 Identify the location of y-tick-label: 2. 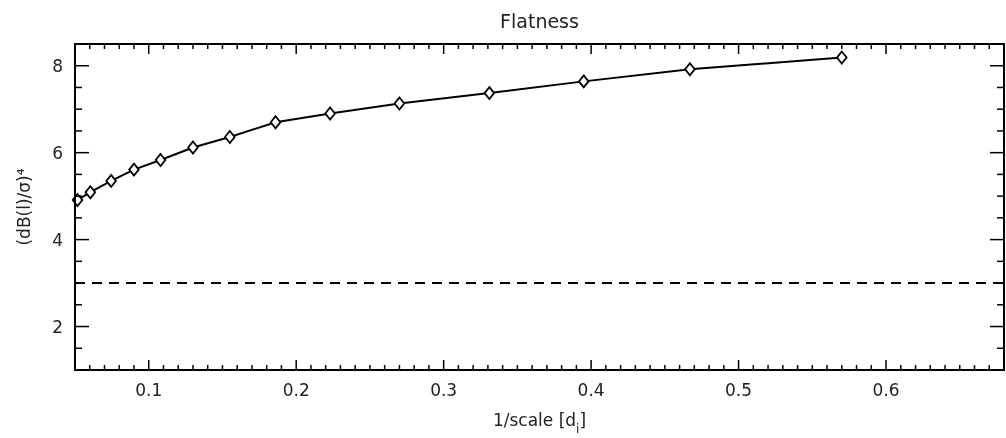
(57, 326).